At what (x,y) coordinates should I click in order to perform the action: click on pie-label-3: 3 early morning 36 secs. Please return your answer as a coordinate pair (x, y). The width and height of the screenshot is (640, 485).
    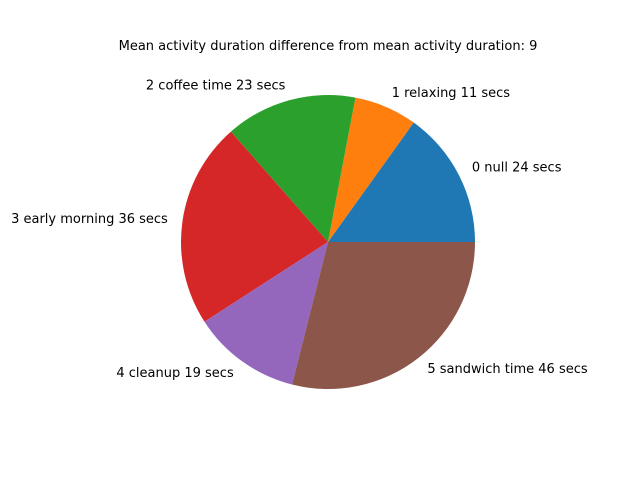
    Looking at the image, I should click on (89, 219).